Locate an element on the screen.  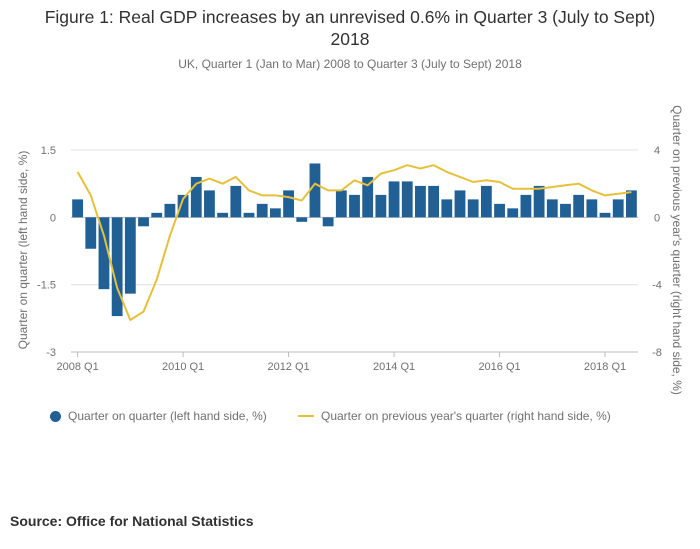
source-note: Source: Office for National Statistics is located at coordinates (132, 521).